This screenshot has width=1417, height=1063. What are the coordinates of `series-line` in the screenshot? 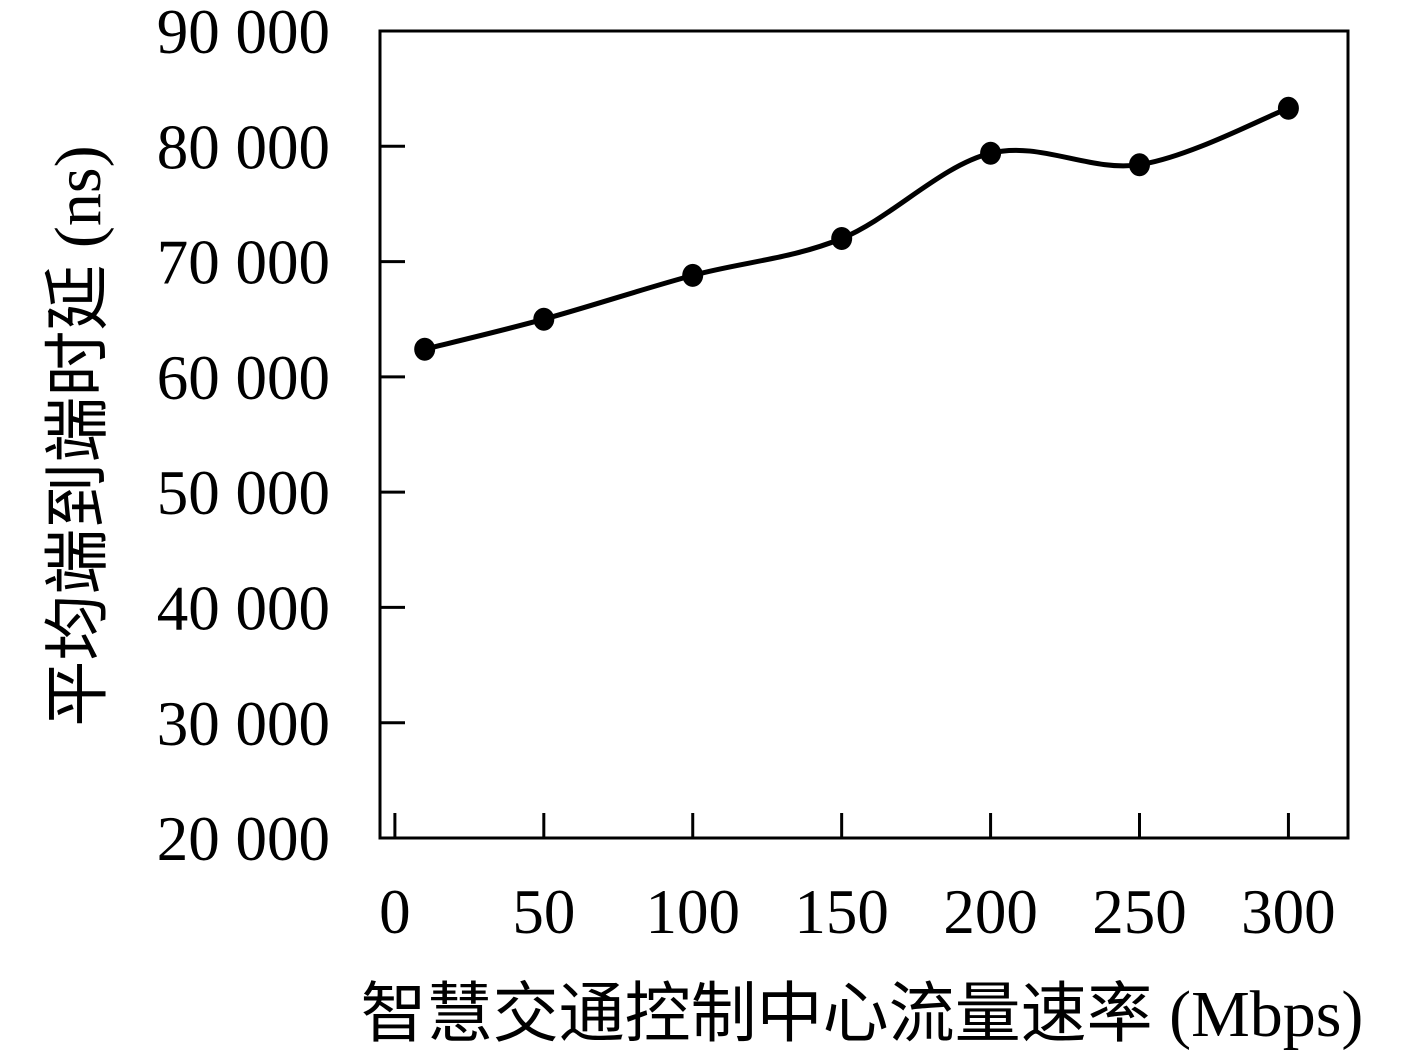 It's located at (856, 228).